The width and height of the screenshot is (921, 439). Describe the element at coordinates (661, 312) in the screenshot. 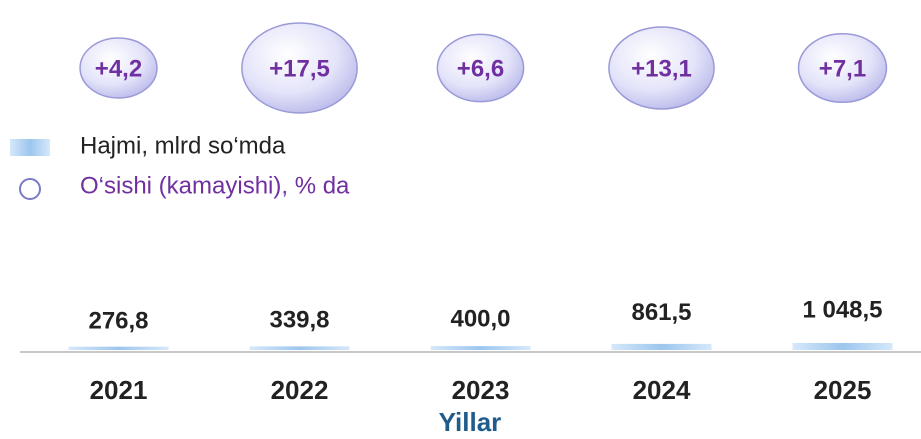

I see `data-label: 861,5` at that location.